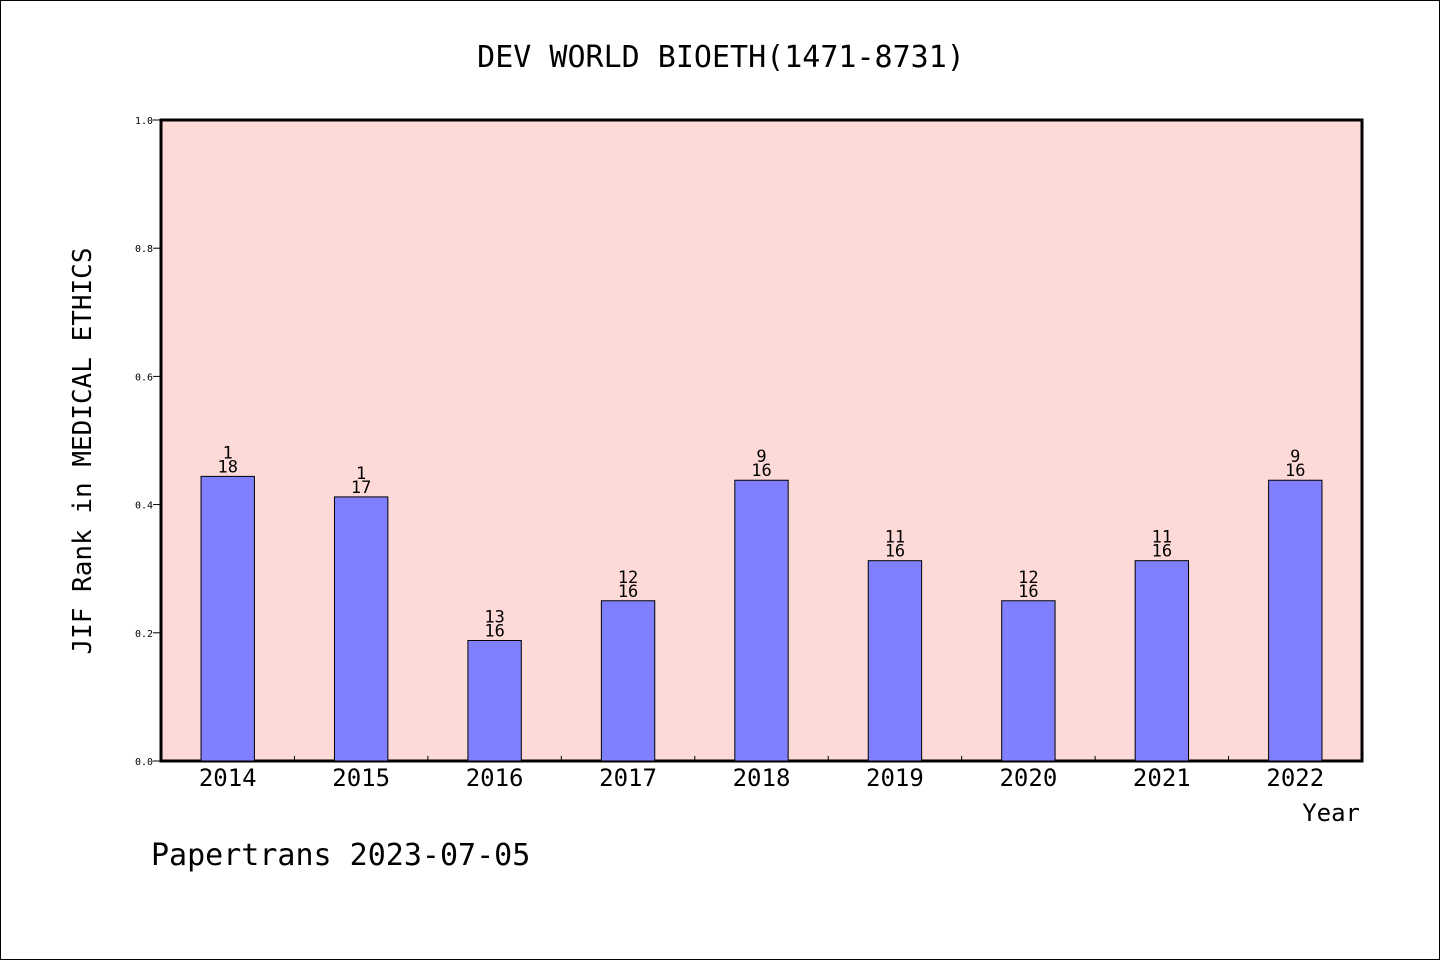 The width and height of the screenshot is (1440, 964). What do you see at coordinates (144, 634) in the screenshot?
I see `y-tick-label: 0.2` at bounding box center [144, 634].